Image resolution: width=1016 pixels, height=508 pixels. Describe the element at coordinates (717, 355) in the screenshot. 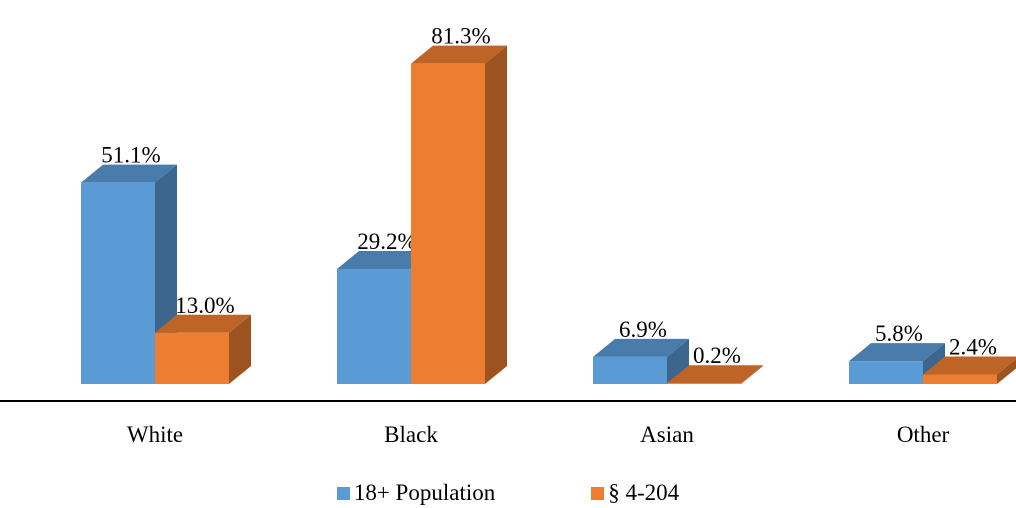

I see `data-label-asian-series-2: 0.2%` at that location.